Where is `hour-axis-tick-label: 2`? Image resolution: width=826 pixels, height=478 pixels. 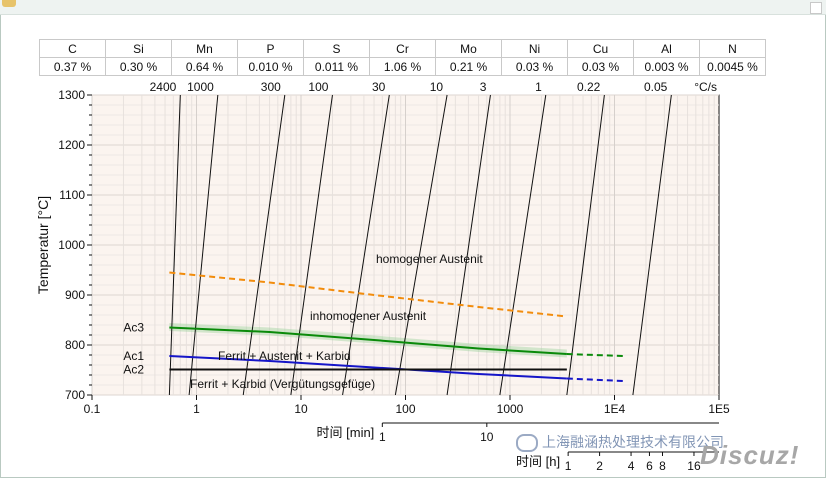
hour-axis-tick-label: 2 is located at coordinates (599, 466).